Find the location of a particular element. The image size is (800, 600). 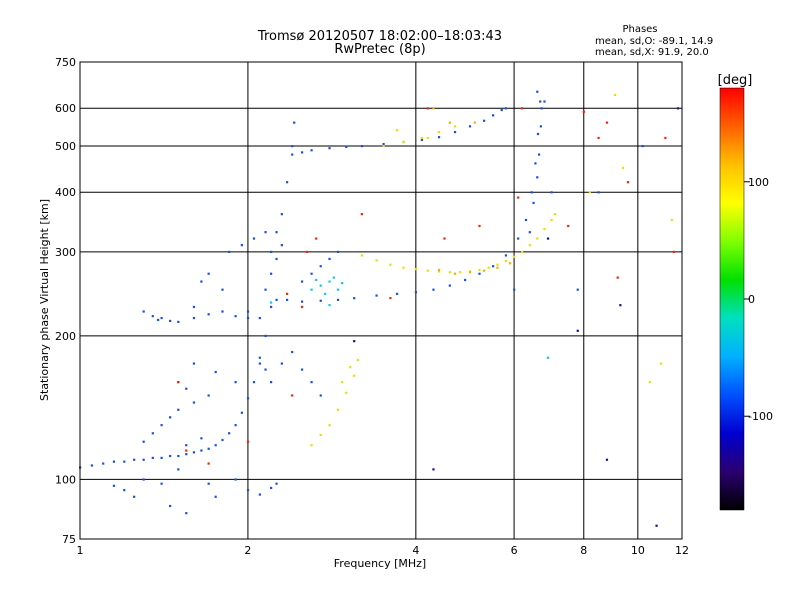

x-tick-labels: 1 2 4 6 8 10 12 is located at coordinates (383, 550).